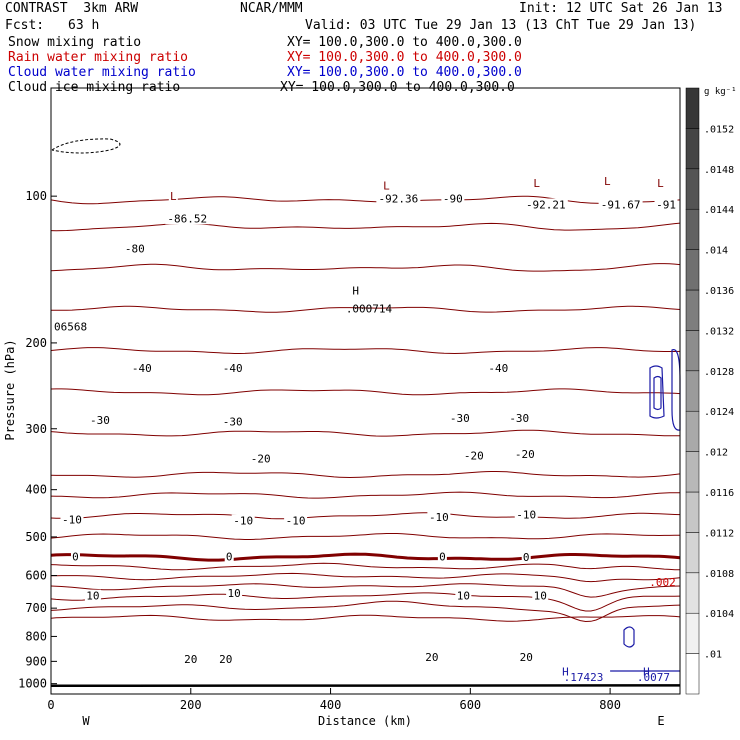  I want to click on field-label-cloud-water: Cloud water mixing ratio, so click(102, 72).